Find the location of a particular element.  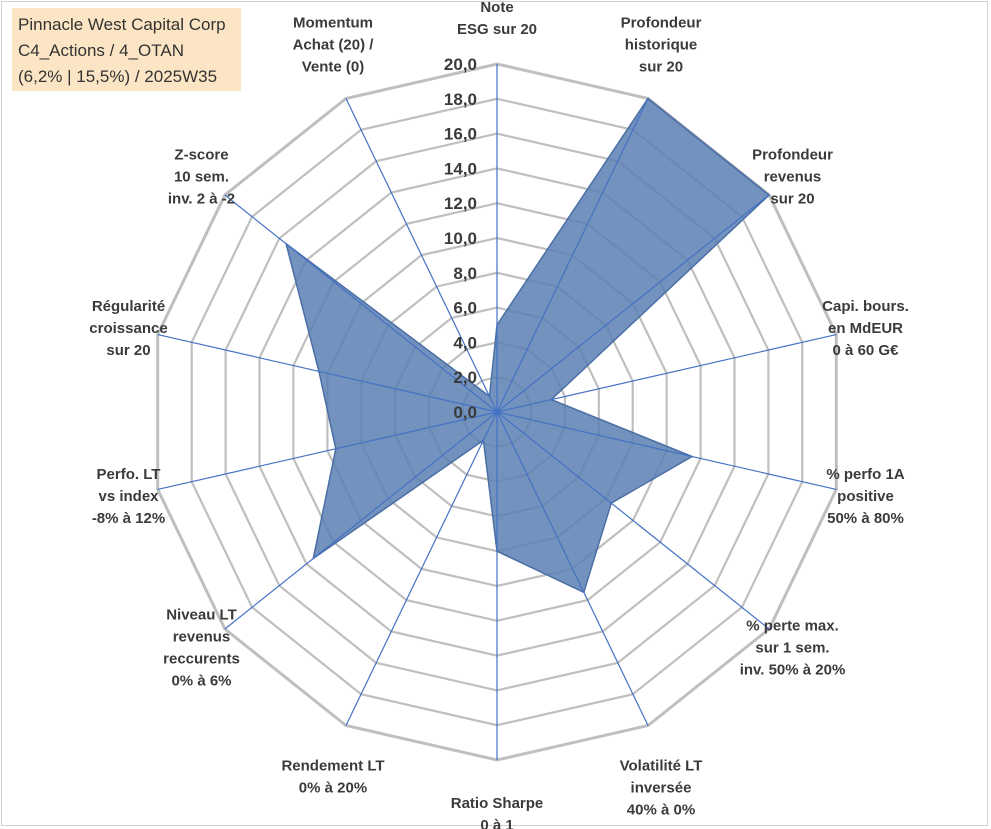

category-label-line: 40% à 0% is located at coordinates (661, 810).